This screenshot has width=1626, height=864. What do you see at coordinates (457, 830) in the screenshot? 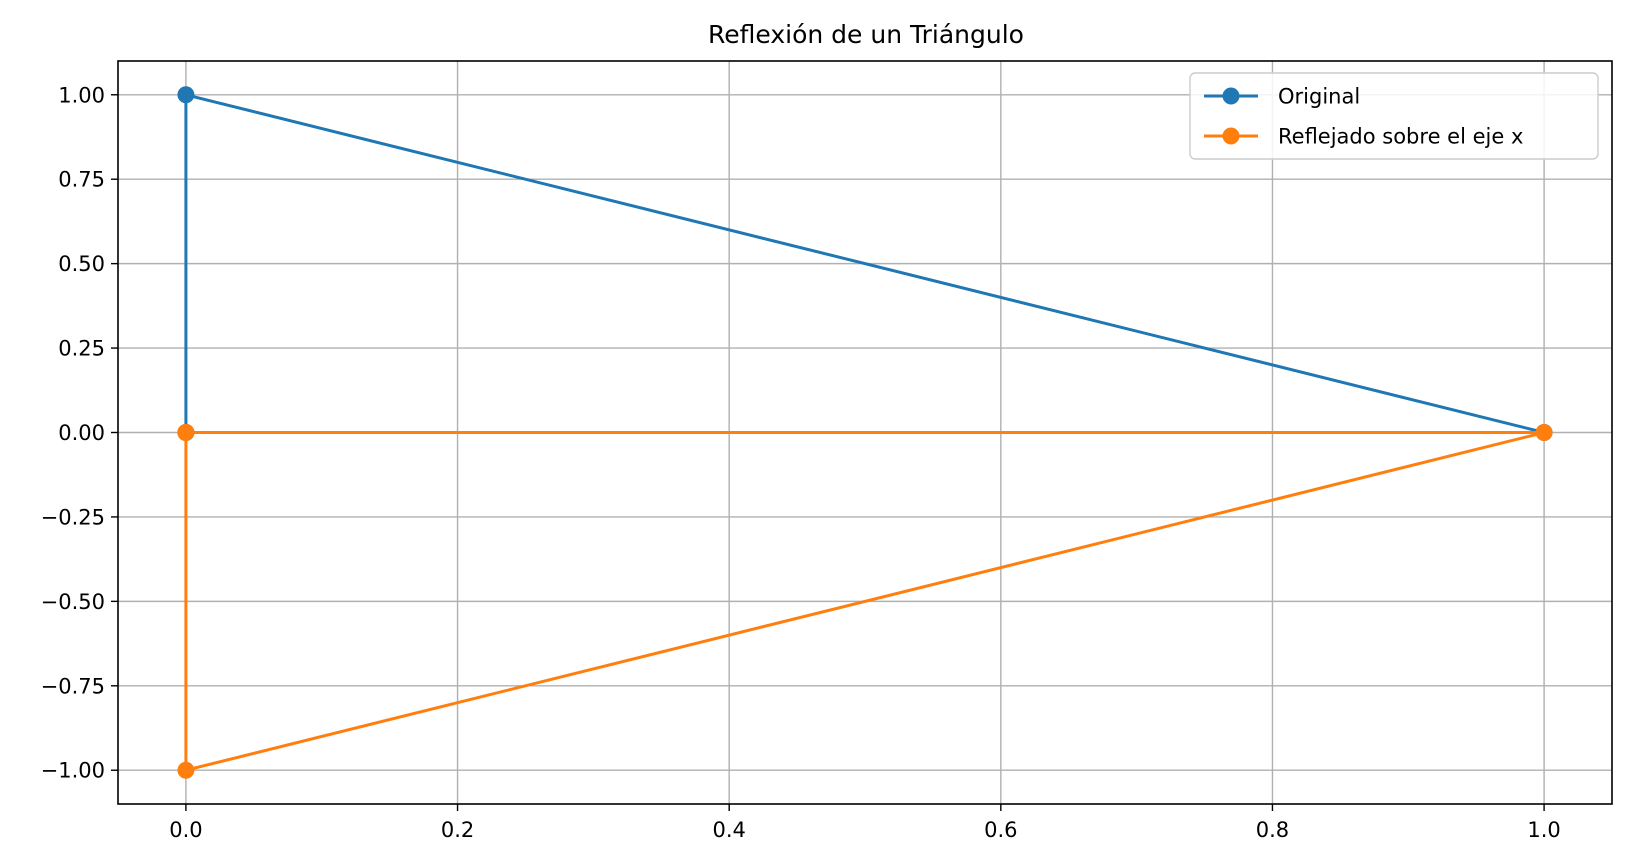
I see `x-tick-label: 0.2` at bounding box center [457, 830].